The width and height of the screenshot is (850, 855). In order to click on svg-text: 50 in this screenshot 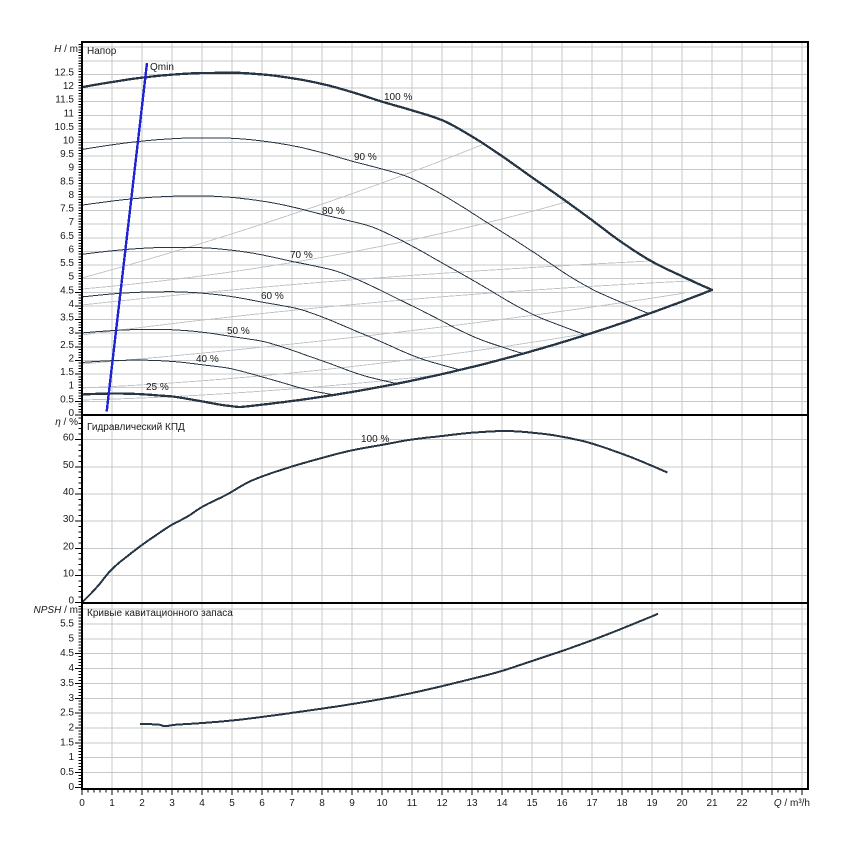, I will do `click(69, 465)`.